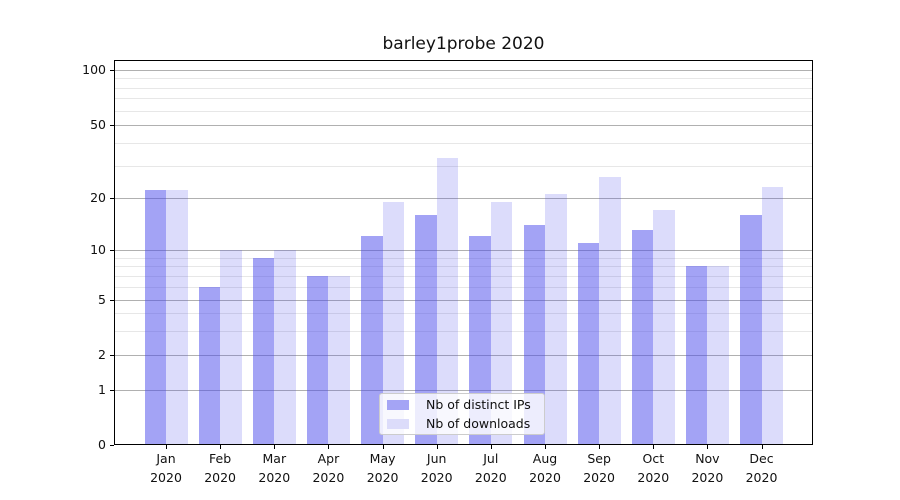  I want to click on x-tick-label-month: Jul, so click(491, 458).